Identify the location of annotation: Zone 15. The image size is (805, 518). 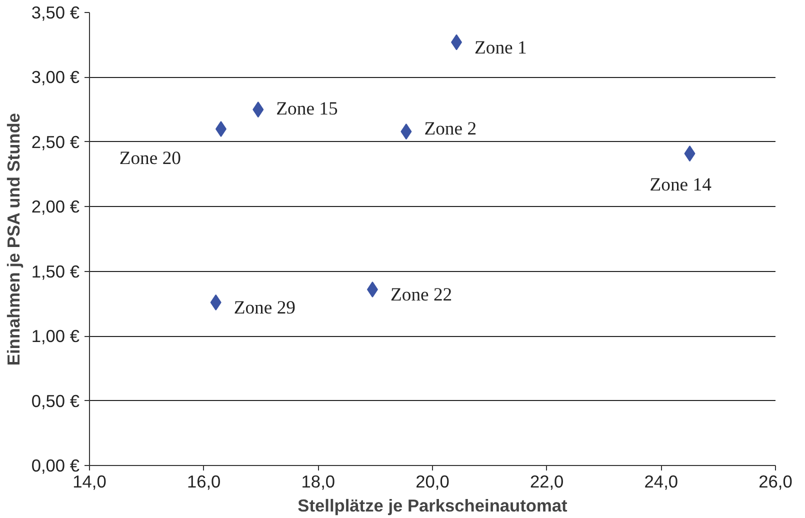
(307, 109).